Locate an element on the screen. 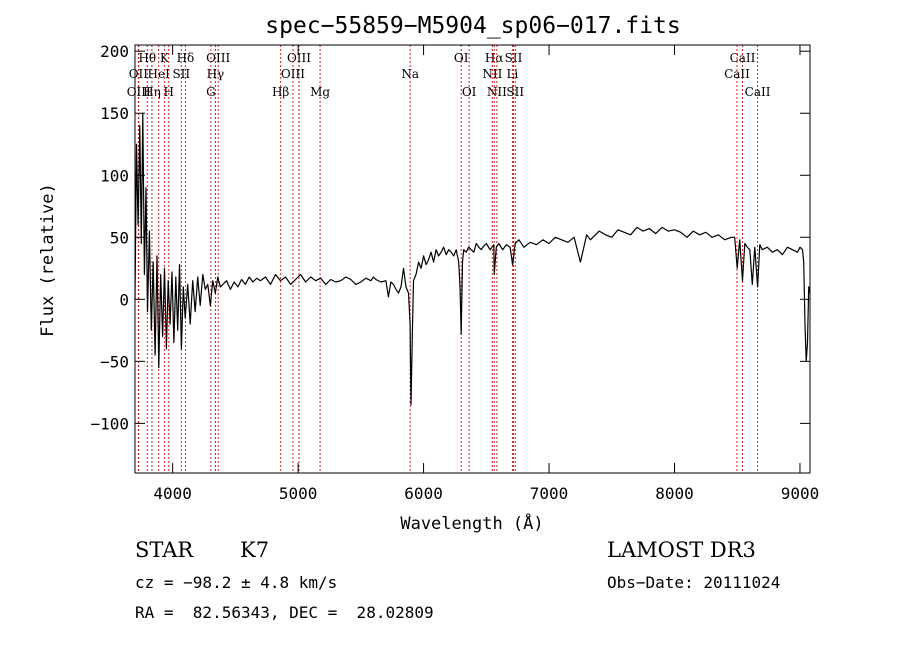 The image size is (900, 649). y-axis-label: Flux (relative) is located at coordinates (48, 260).